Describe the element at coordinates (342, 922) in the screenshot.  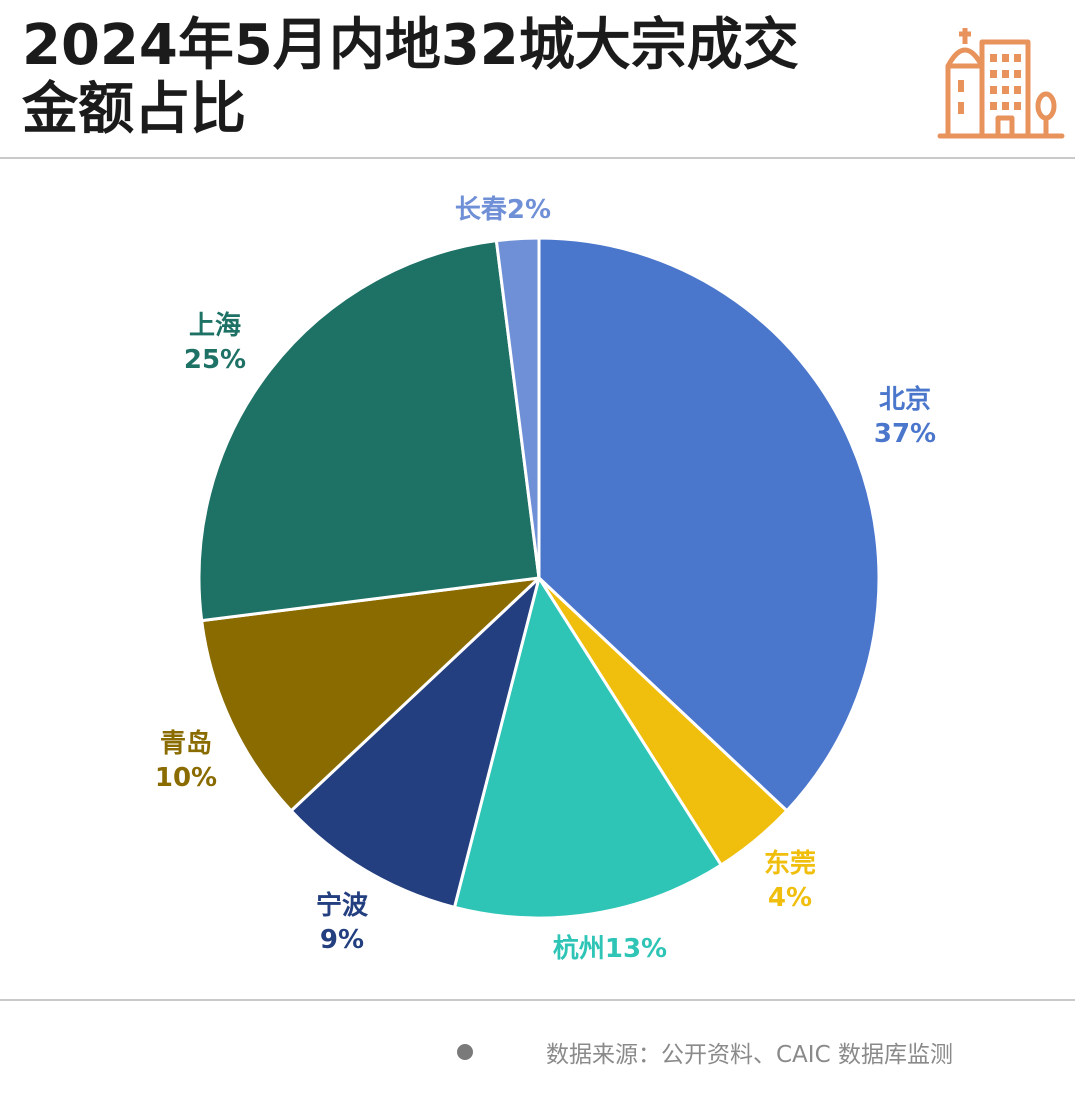
I see `slice-label-4: 宁波 9%` at that location.